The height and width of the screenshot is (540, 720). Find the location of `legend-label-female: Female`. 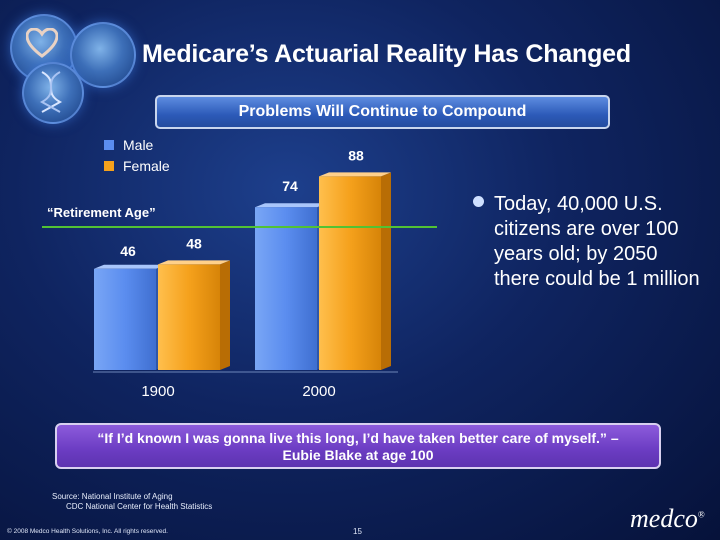

legend-label-female: Female is located at coordinates (146, 166).